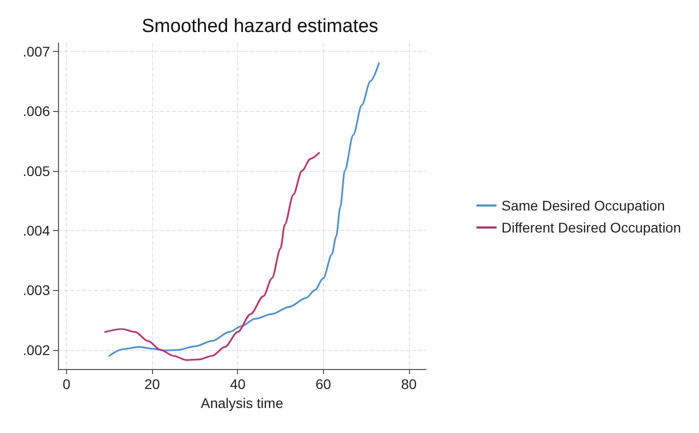 This screenshot has height=433, width=699. Describe the element at coordinates (238, 384) in the screenshot. I see `x-tick-label: 40` at that location.